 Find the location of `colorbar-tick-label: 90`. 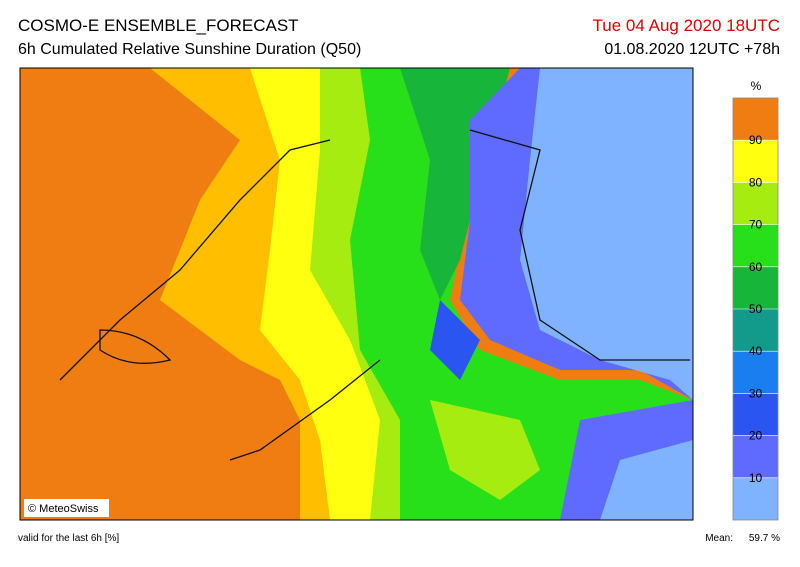

colorbar-tick-label: 90 is located at coordinates (756, 140).